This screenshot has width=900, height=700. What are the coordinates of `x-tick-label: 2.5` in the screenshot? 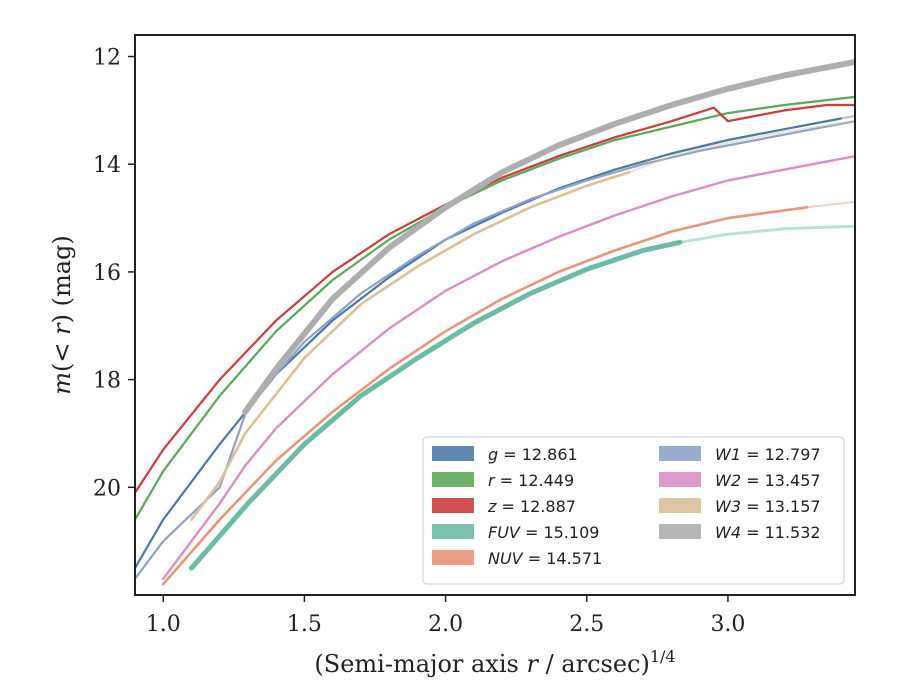 It's located at (586, 624).